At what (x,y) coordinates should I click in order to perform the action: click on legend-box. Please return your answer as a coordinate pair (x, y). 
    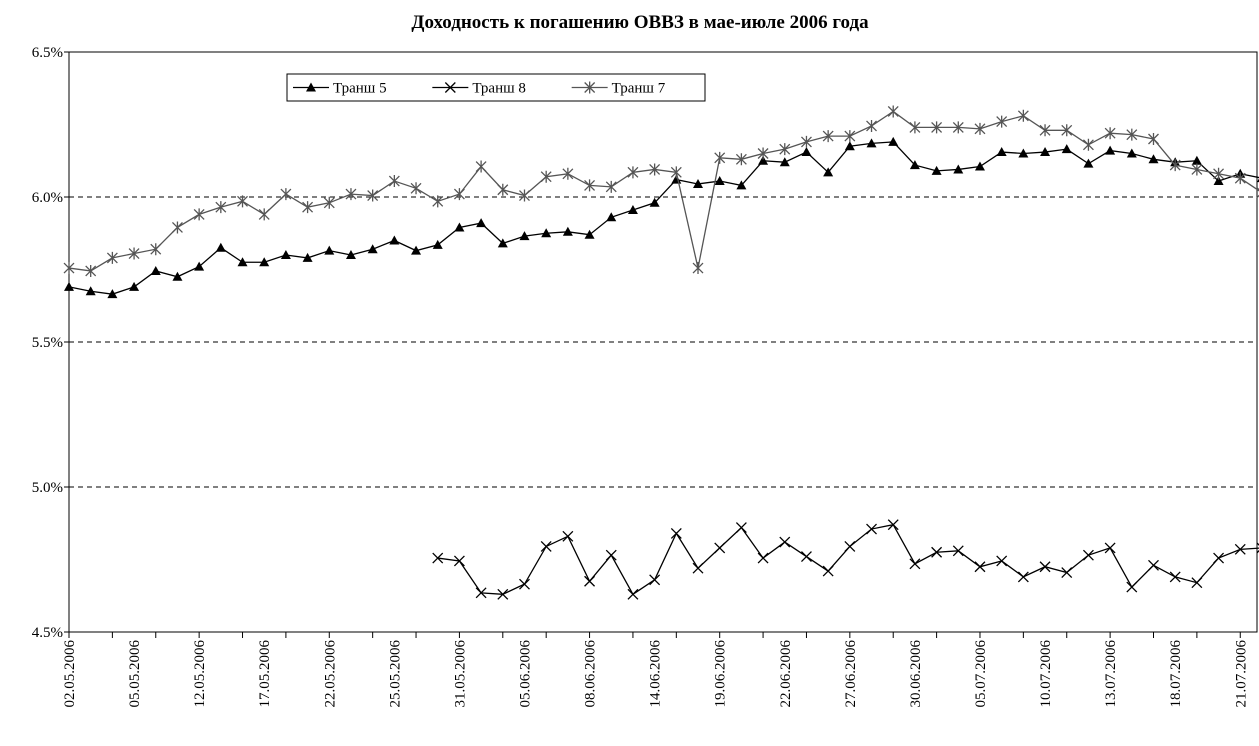
    Looking at the image, I should click on (496, 87).